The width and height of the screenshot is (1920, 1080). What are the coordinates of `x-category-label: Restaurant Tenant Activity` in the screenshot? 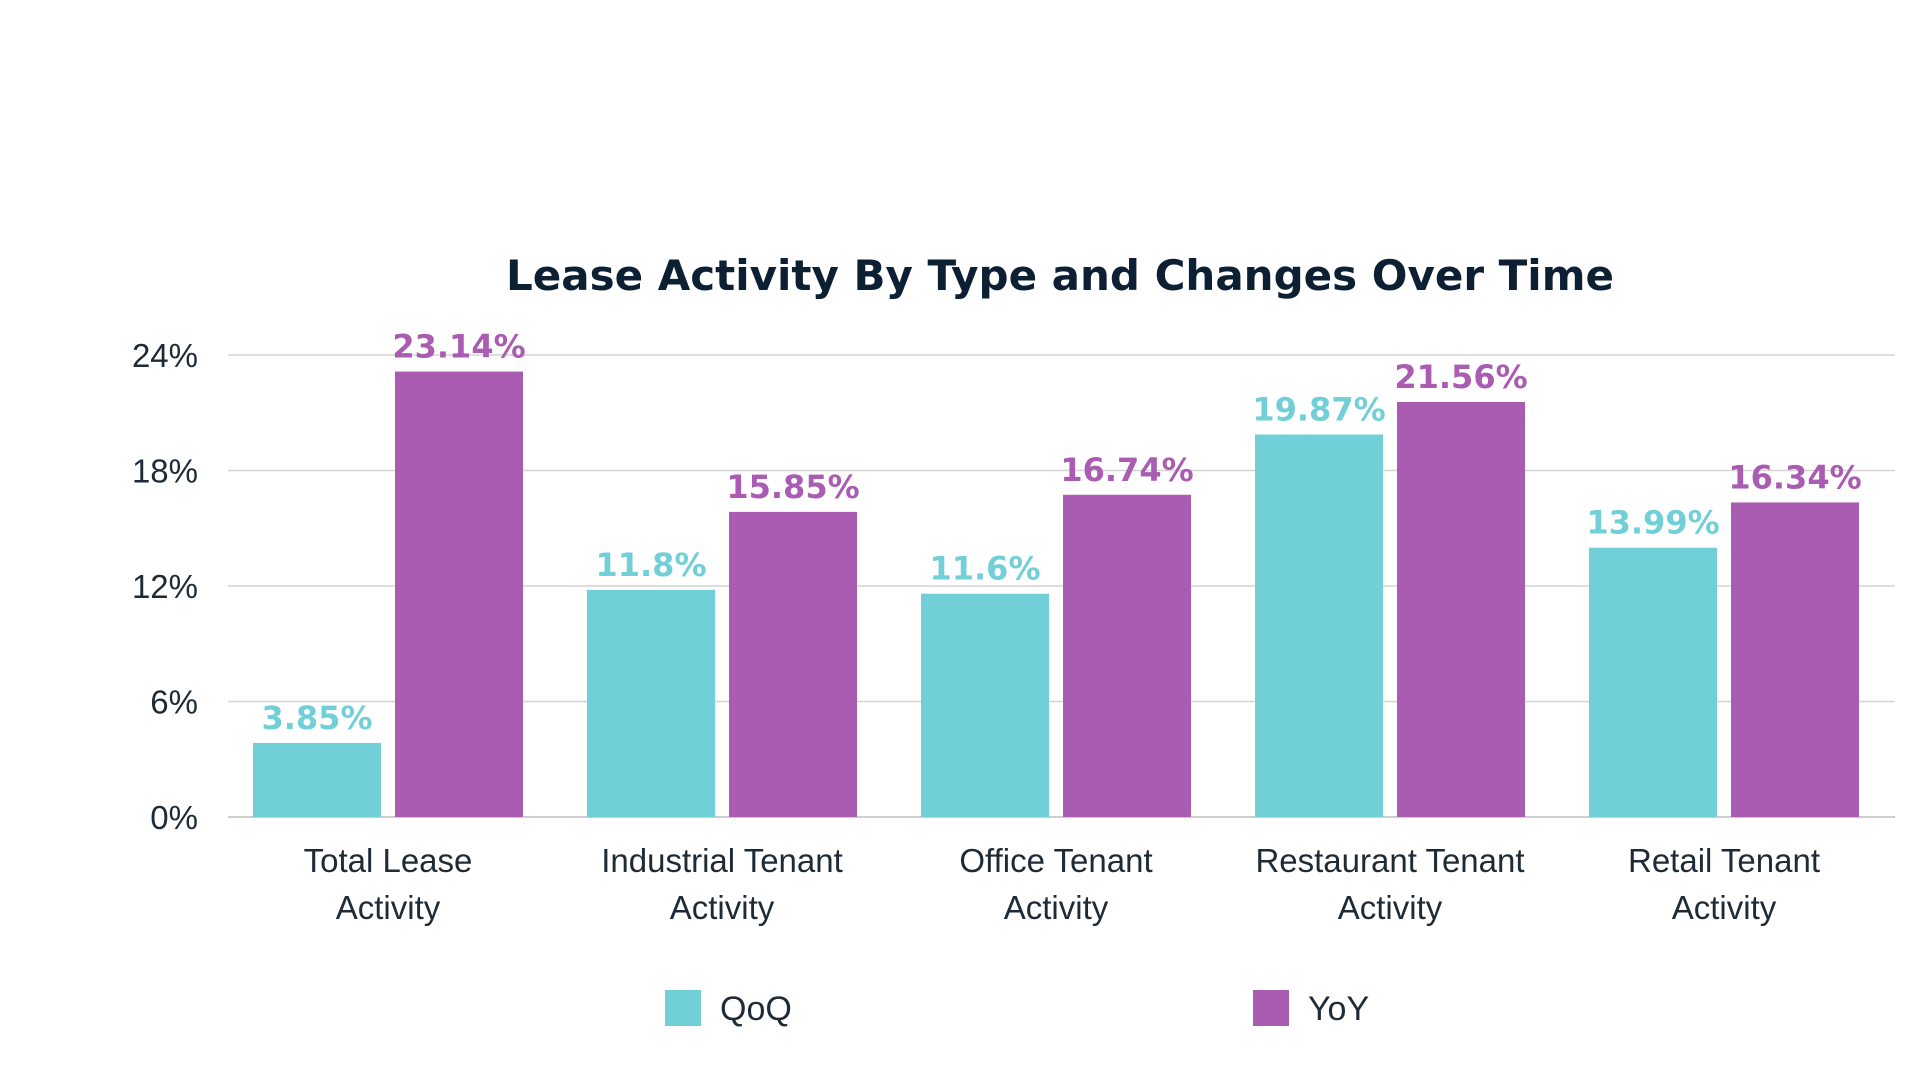 It's located at (1389, 884).